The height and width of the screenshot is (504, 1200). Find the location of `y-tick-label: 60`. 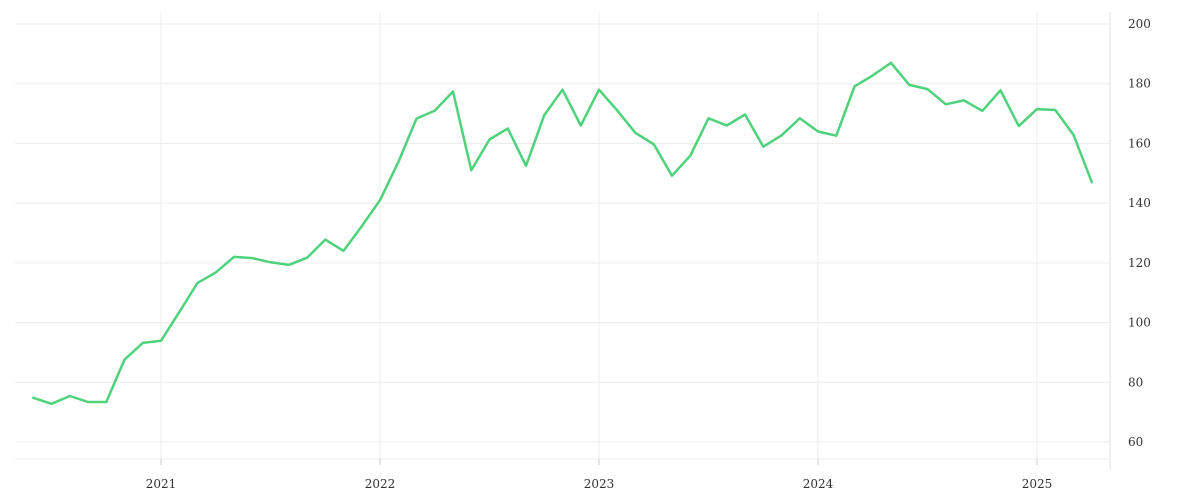

y-tick-label: 60 is located at coordinates (1135, 442).